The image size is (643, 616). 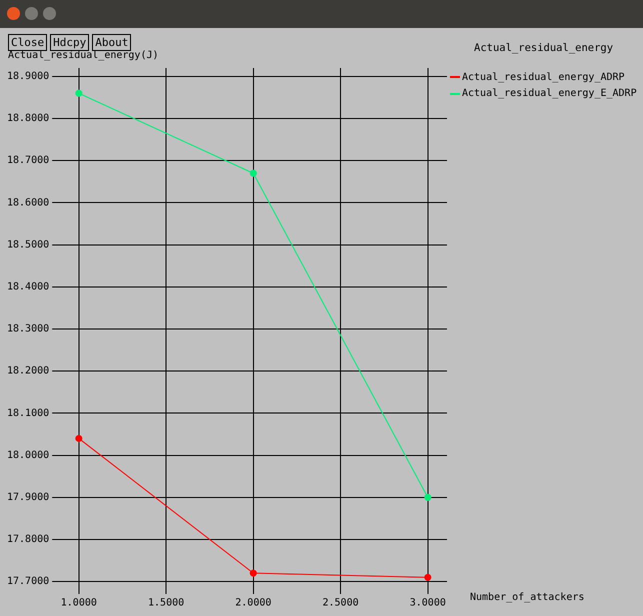 I want to click on y-tick-label: 18.1000, so click(x=28, y=413).